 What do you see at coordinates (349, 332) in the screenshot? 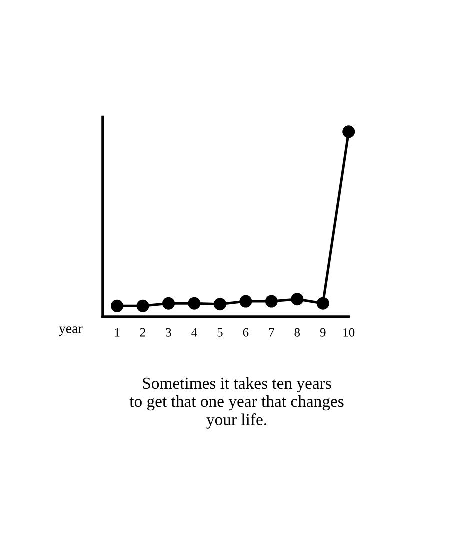
I see `x-tick-label: 10` at bounding box center [349, 332].